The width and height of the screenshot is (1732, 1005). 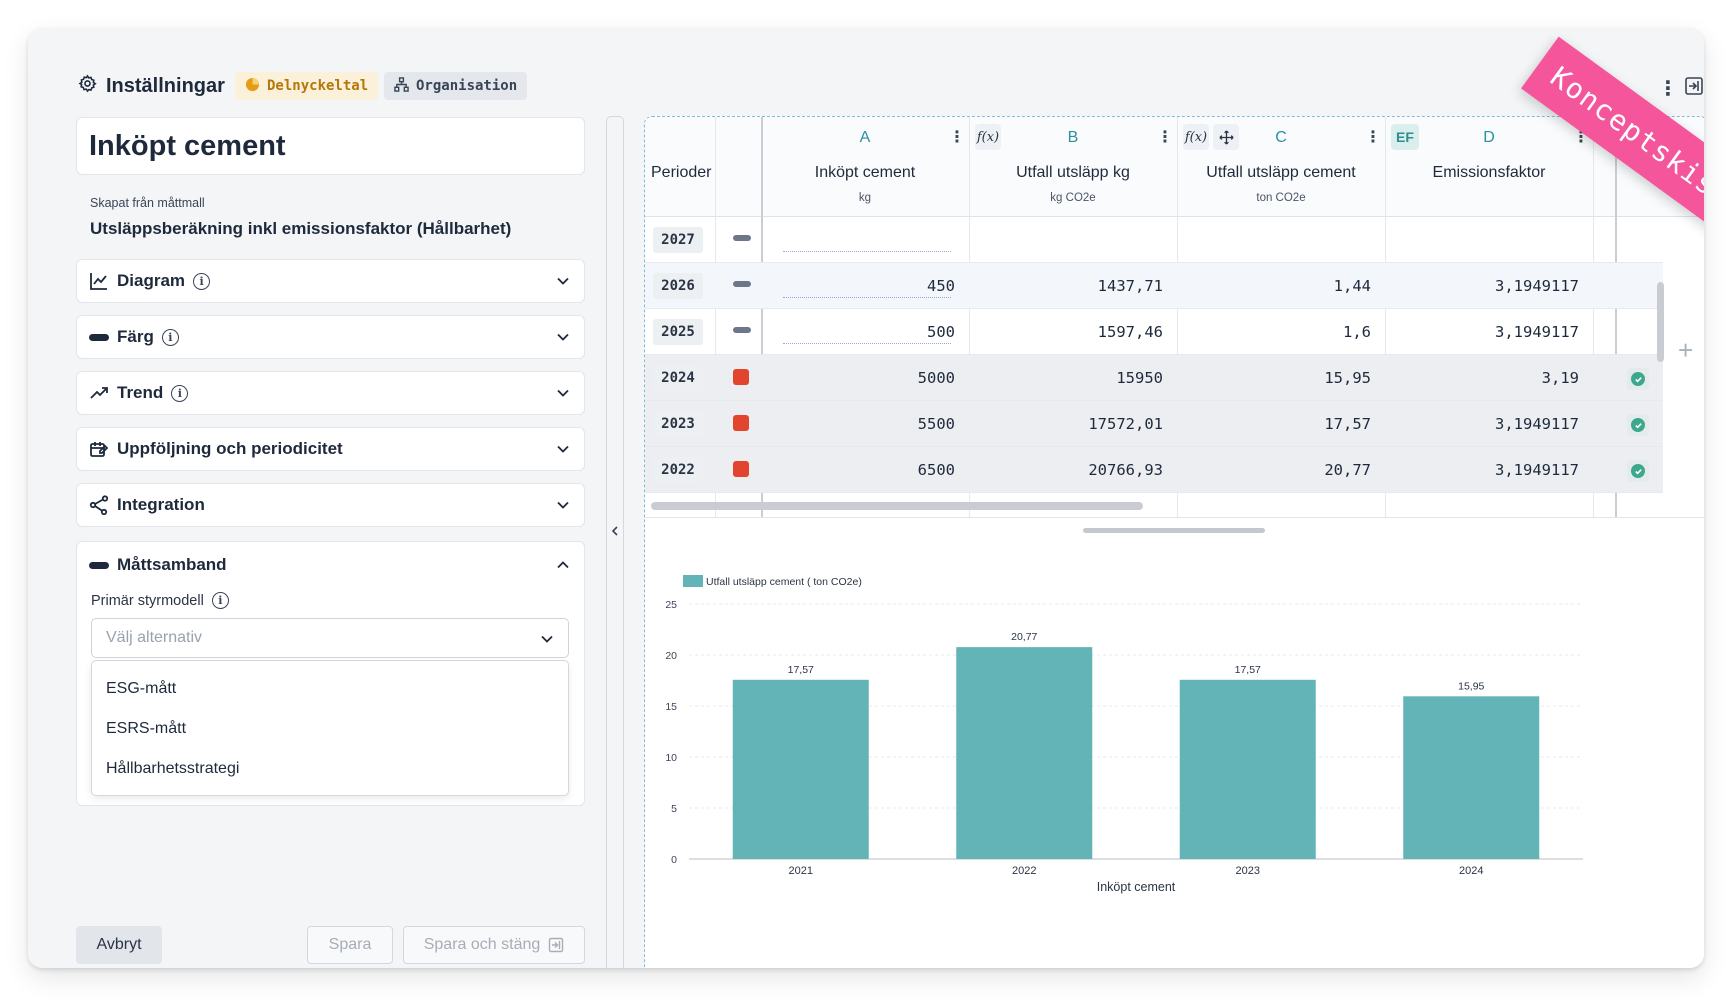 What do you see at coordinates (1154, 240) in the screenshot?
I see `table-row: 2027` at bounding box center [1154, 240].